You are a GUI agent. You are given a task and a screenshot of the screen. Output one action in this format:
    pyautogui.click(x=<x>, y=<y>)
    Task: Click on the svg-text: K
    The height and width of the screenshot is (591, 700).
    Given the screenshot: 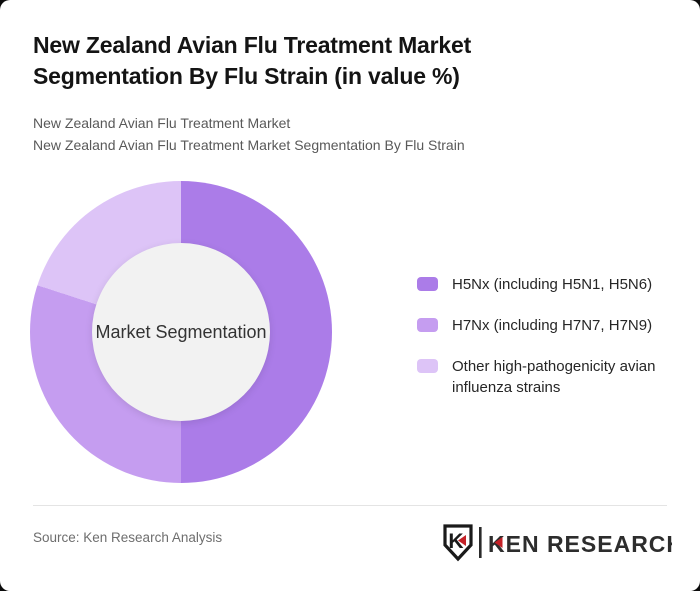 What is the action you would take?
    pyautogui.click(x=455, y=541)
    